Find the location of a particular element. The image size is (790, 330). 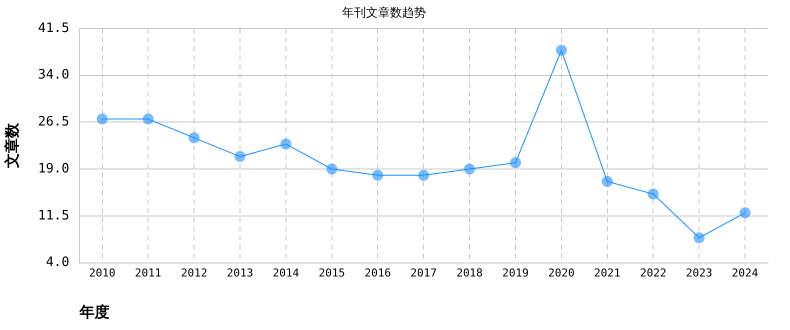

x-tick-label: 2011 is located at coordinates (148, 273).